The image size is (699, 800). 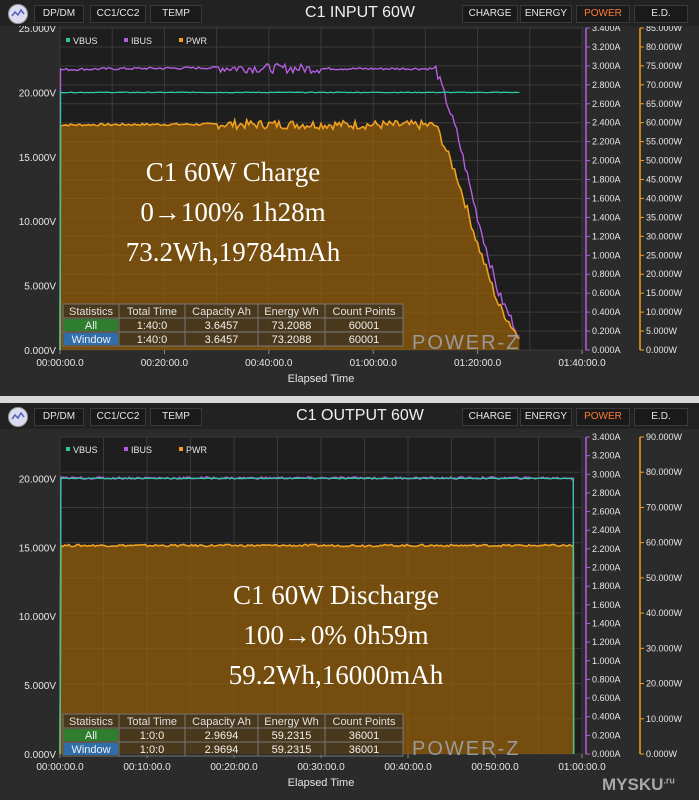 I want to click on y-tick-label-w: 30.000W, so click(x=664, y=648).